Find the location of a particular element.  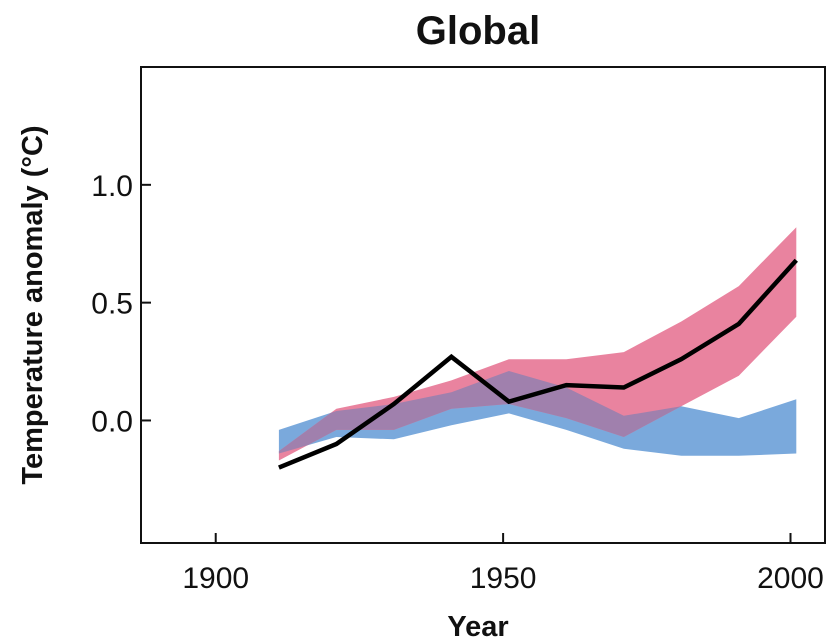

y-tick-label: 1.0 is located at coordinates (112, 186).